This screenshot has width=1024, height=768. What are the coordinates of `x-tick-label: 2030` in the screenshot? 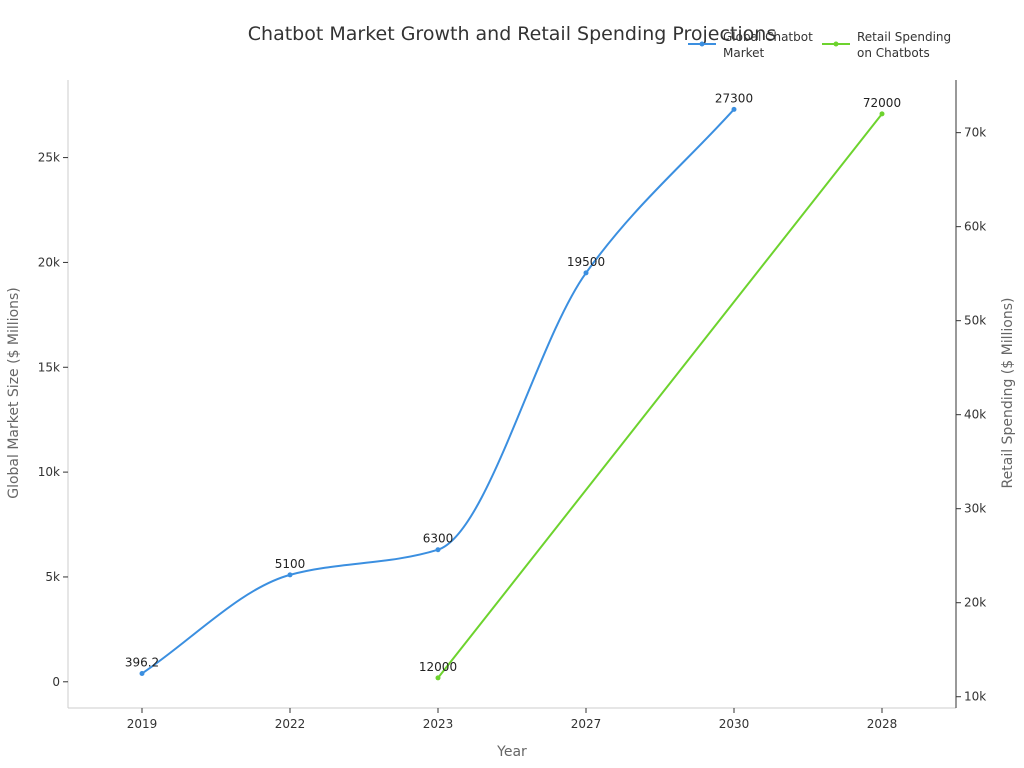 It's located at (734, 724).